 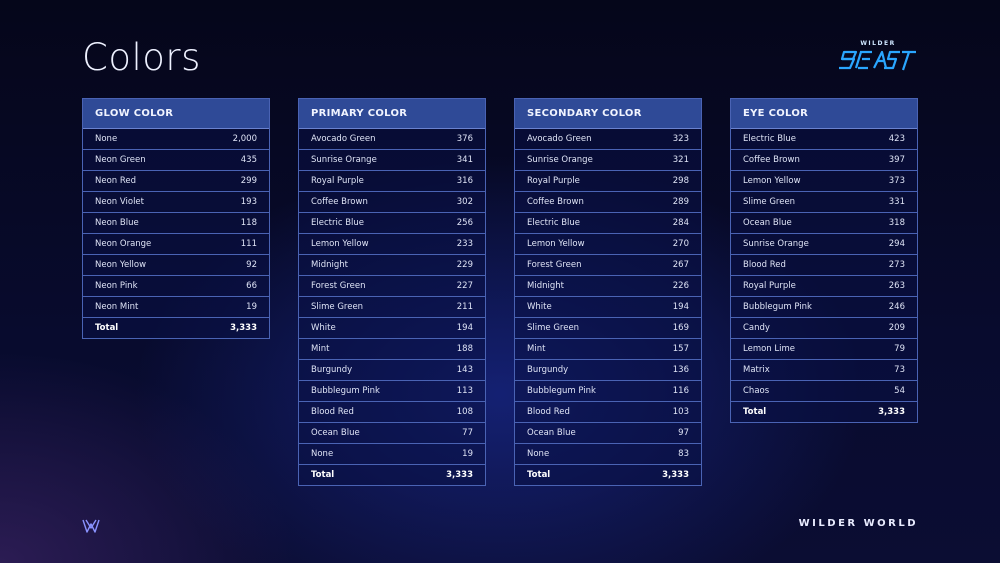 What do you see at coordinates (680, 286) in the screenshot?
I see `row-value: 226` at bounding box center [680, 286].